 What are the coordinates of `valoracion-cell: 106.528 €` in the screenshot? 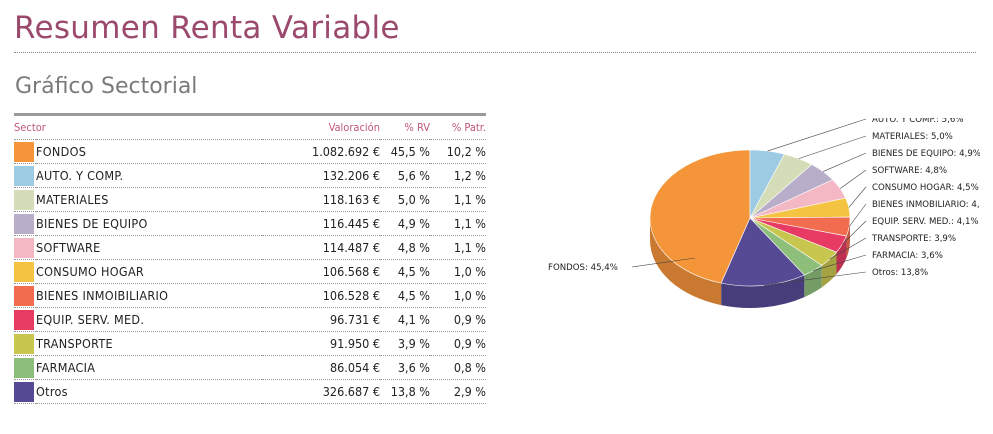 It's located at (321, 295).